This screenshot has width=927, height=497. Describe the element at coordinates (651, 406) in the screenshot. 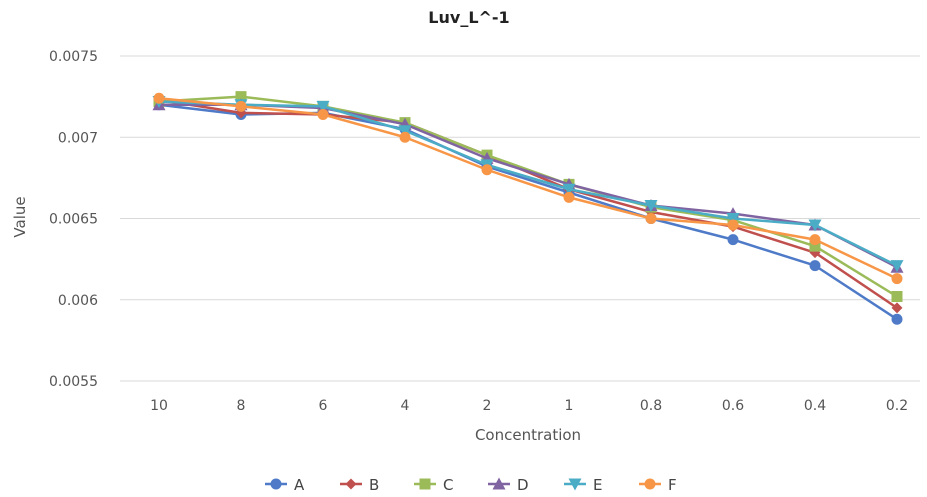

I see `x-tick-label: 0.8` at that location.